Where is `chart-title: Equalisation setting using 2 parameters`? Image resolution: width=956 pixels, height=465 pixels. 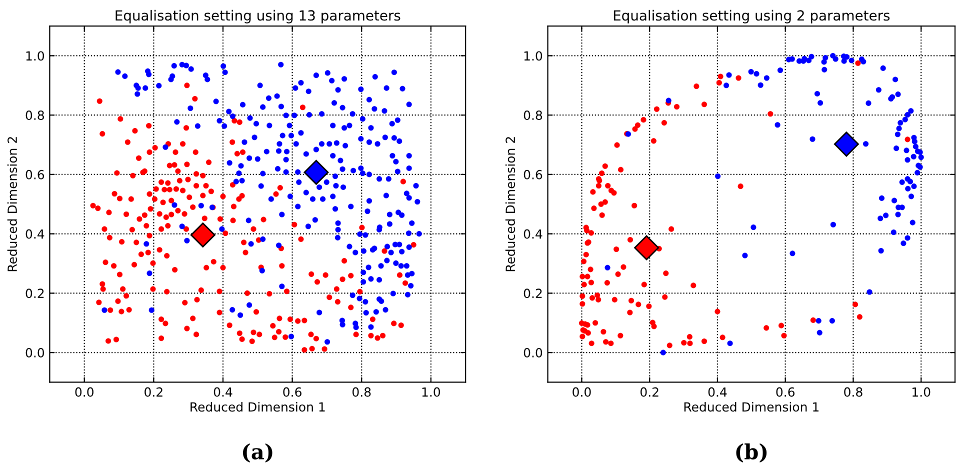 chart-title: Equalisation setting using 2 parameters is located at coordinates (752, 17).